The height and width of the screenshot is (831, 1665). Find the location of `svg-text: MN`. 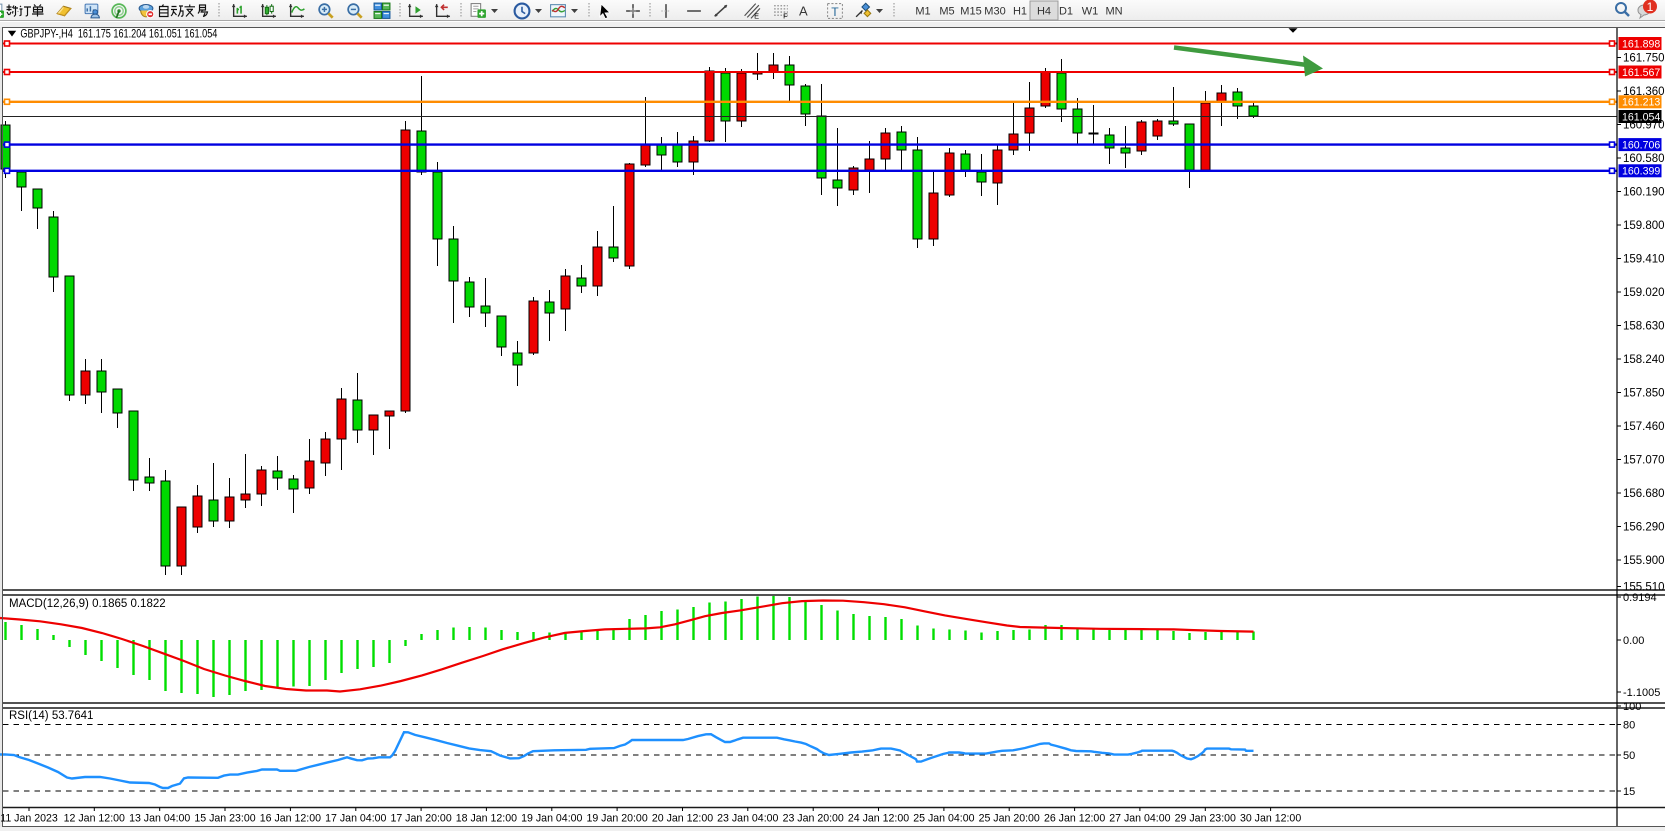

svg-text: MN is located at coordinates (1113, 12).